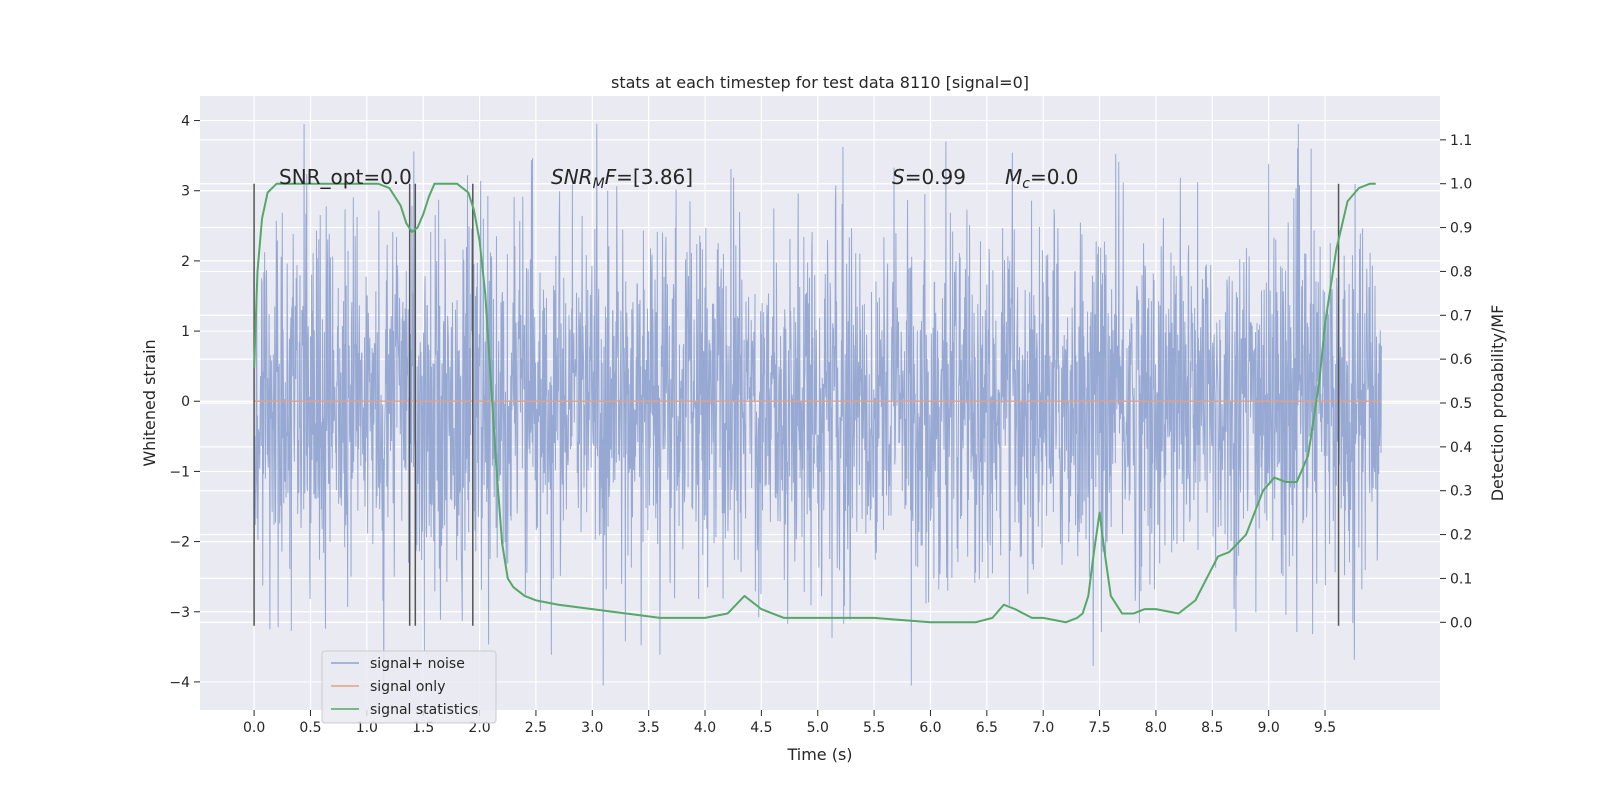  I want to click on y-right-axis-title: Detection probability/MF, so click(1497, 403).